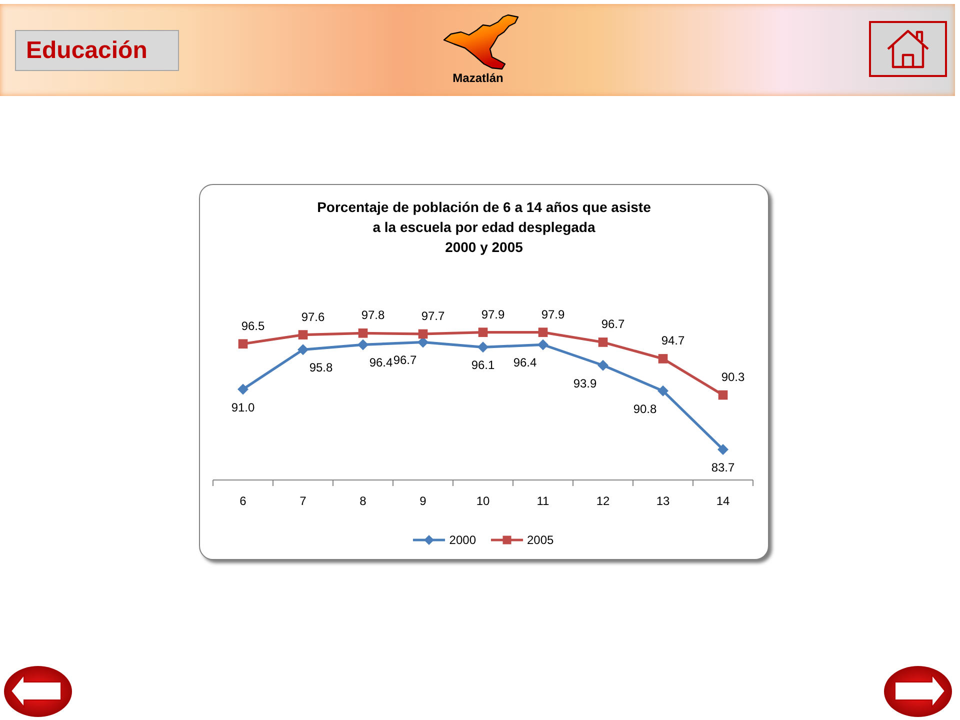  What do you see at coordinates (663, 501) in the screenshot?
I see `x-tick-label: 13` at bounding box center [663, 501].